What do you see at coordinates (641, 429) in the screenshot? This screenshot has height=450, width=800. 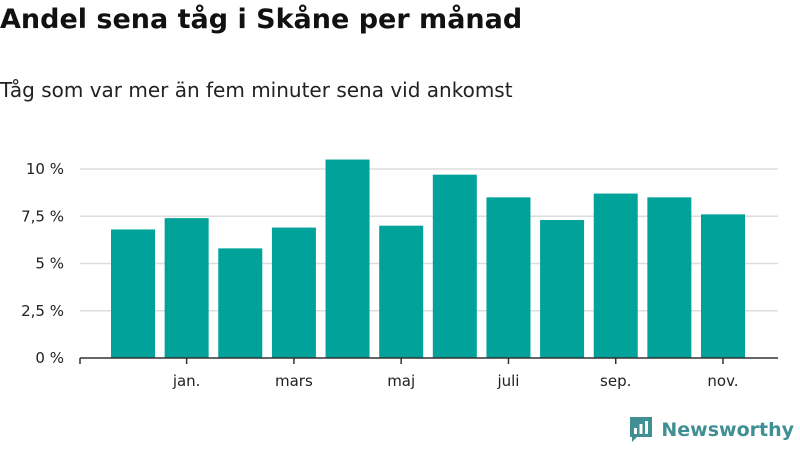 I see `newsworthy-bar-chart-icon` at bounding box center [641, 429].